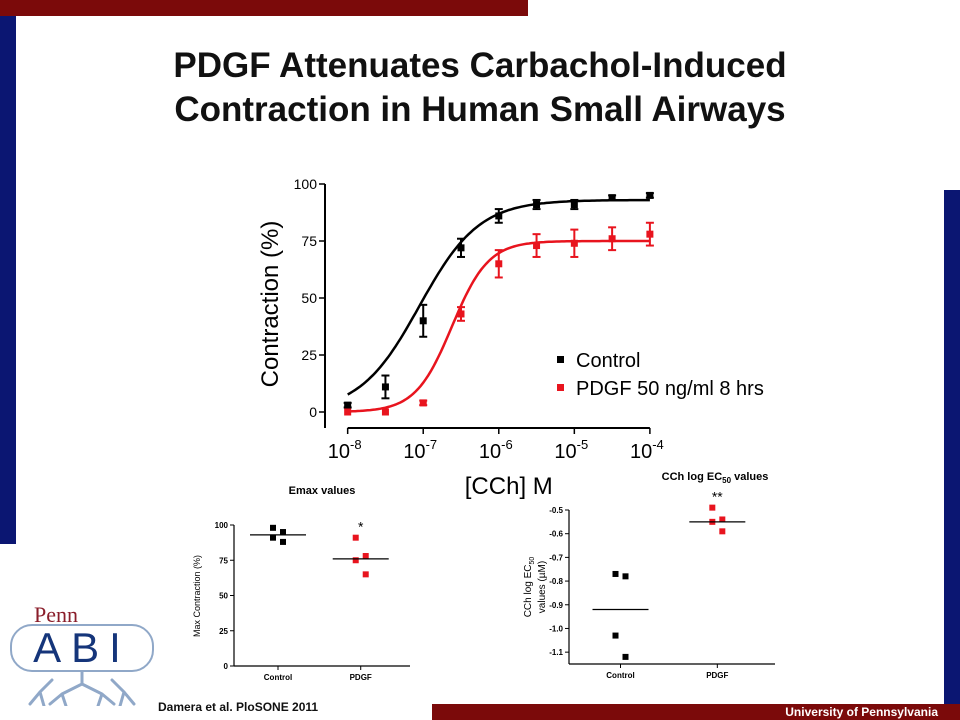 This screenshot has width=960, height=720. I want to click on y-tick-label: -1.1, so click(556, 652).